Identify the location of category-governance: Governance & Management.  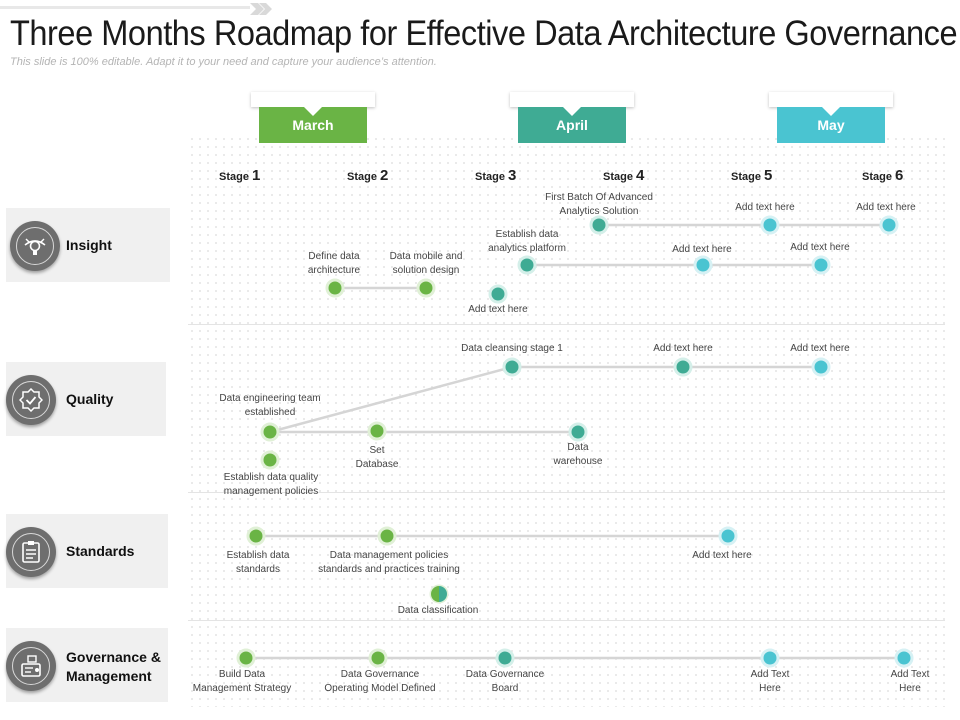
(87, 665).